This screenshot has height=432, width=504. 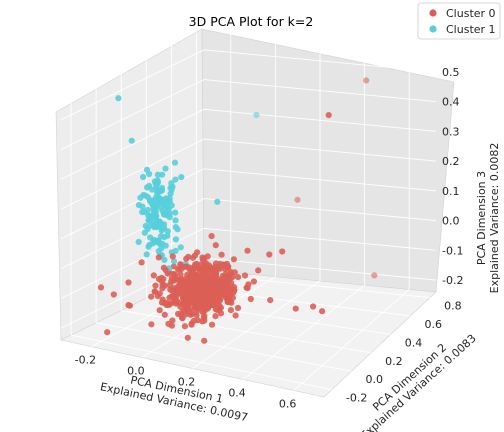 What do you see at coordinates (256, 324) in the screenshot?
I see `x-gridline` at bounding box center [256, 324].